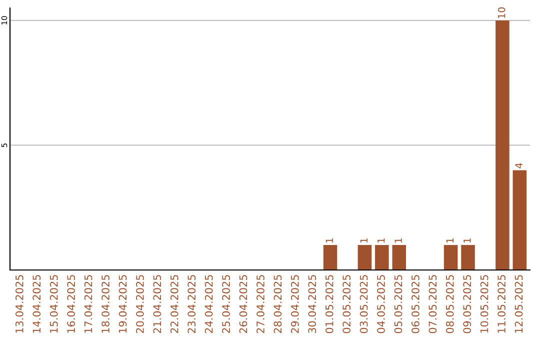  I want to click on x-tick-label: 27.04.2025, so click(260, 304).